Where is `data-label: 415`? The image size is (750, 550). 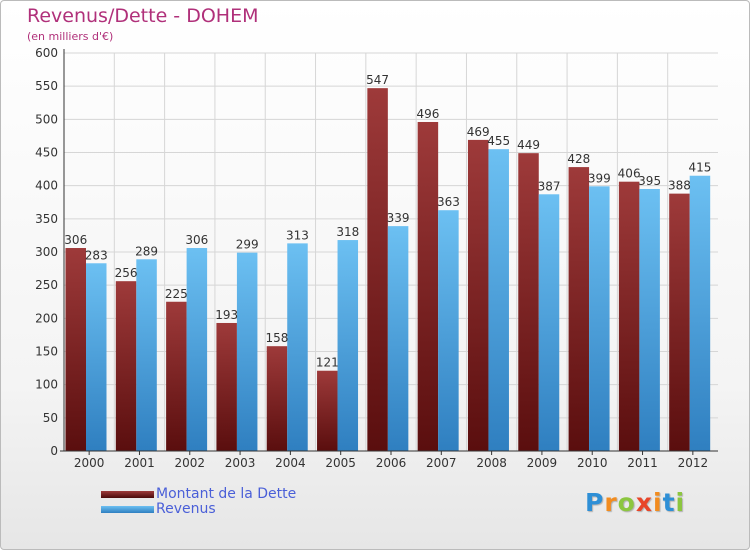 data-label: 415 is located at coordinates (699, 168).